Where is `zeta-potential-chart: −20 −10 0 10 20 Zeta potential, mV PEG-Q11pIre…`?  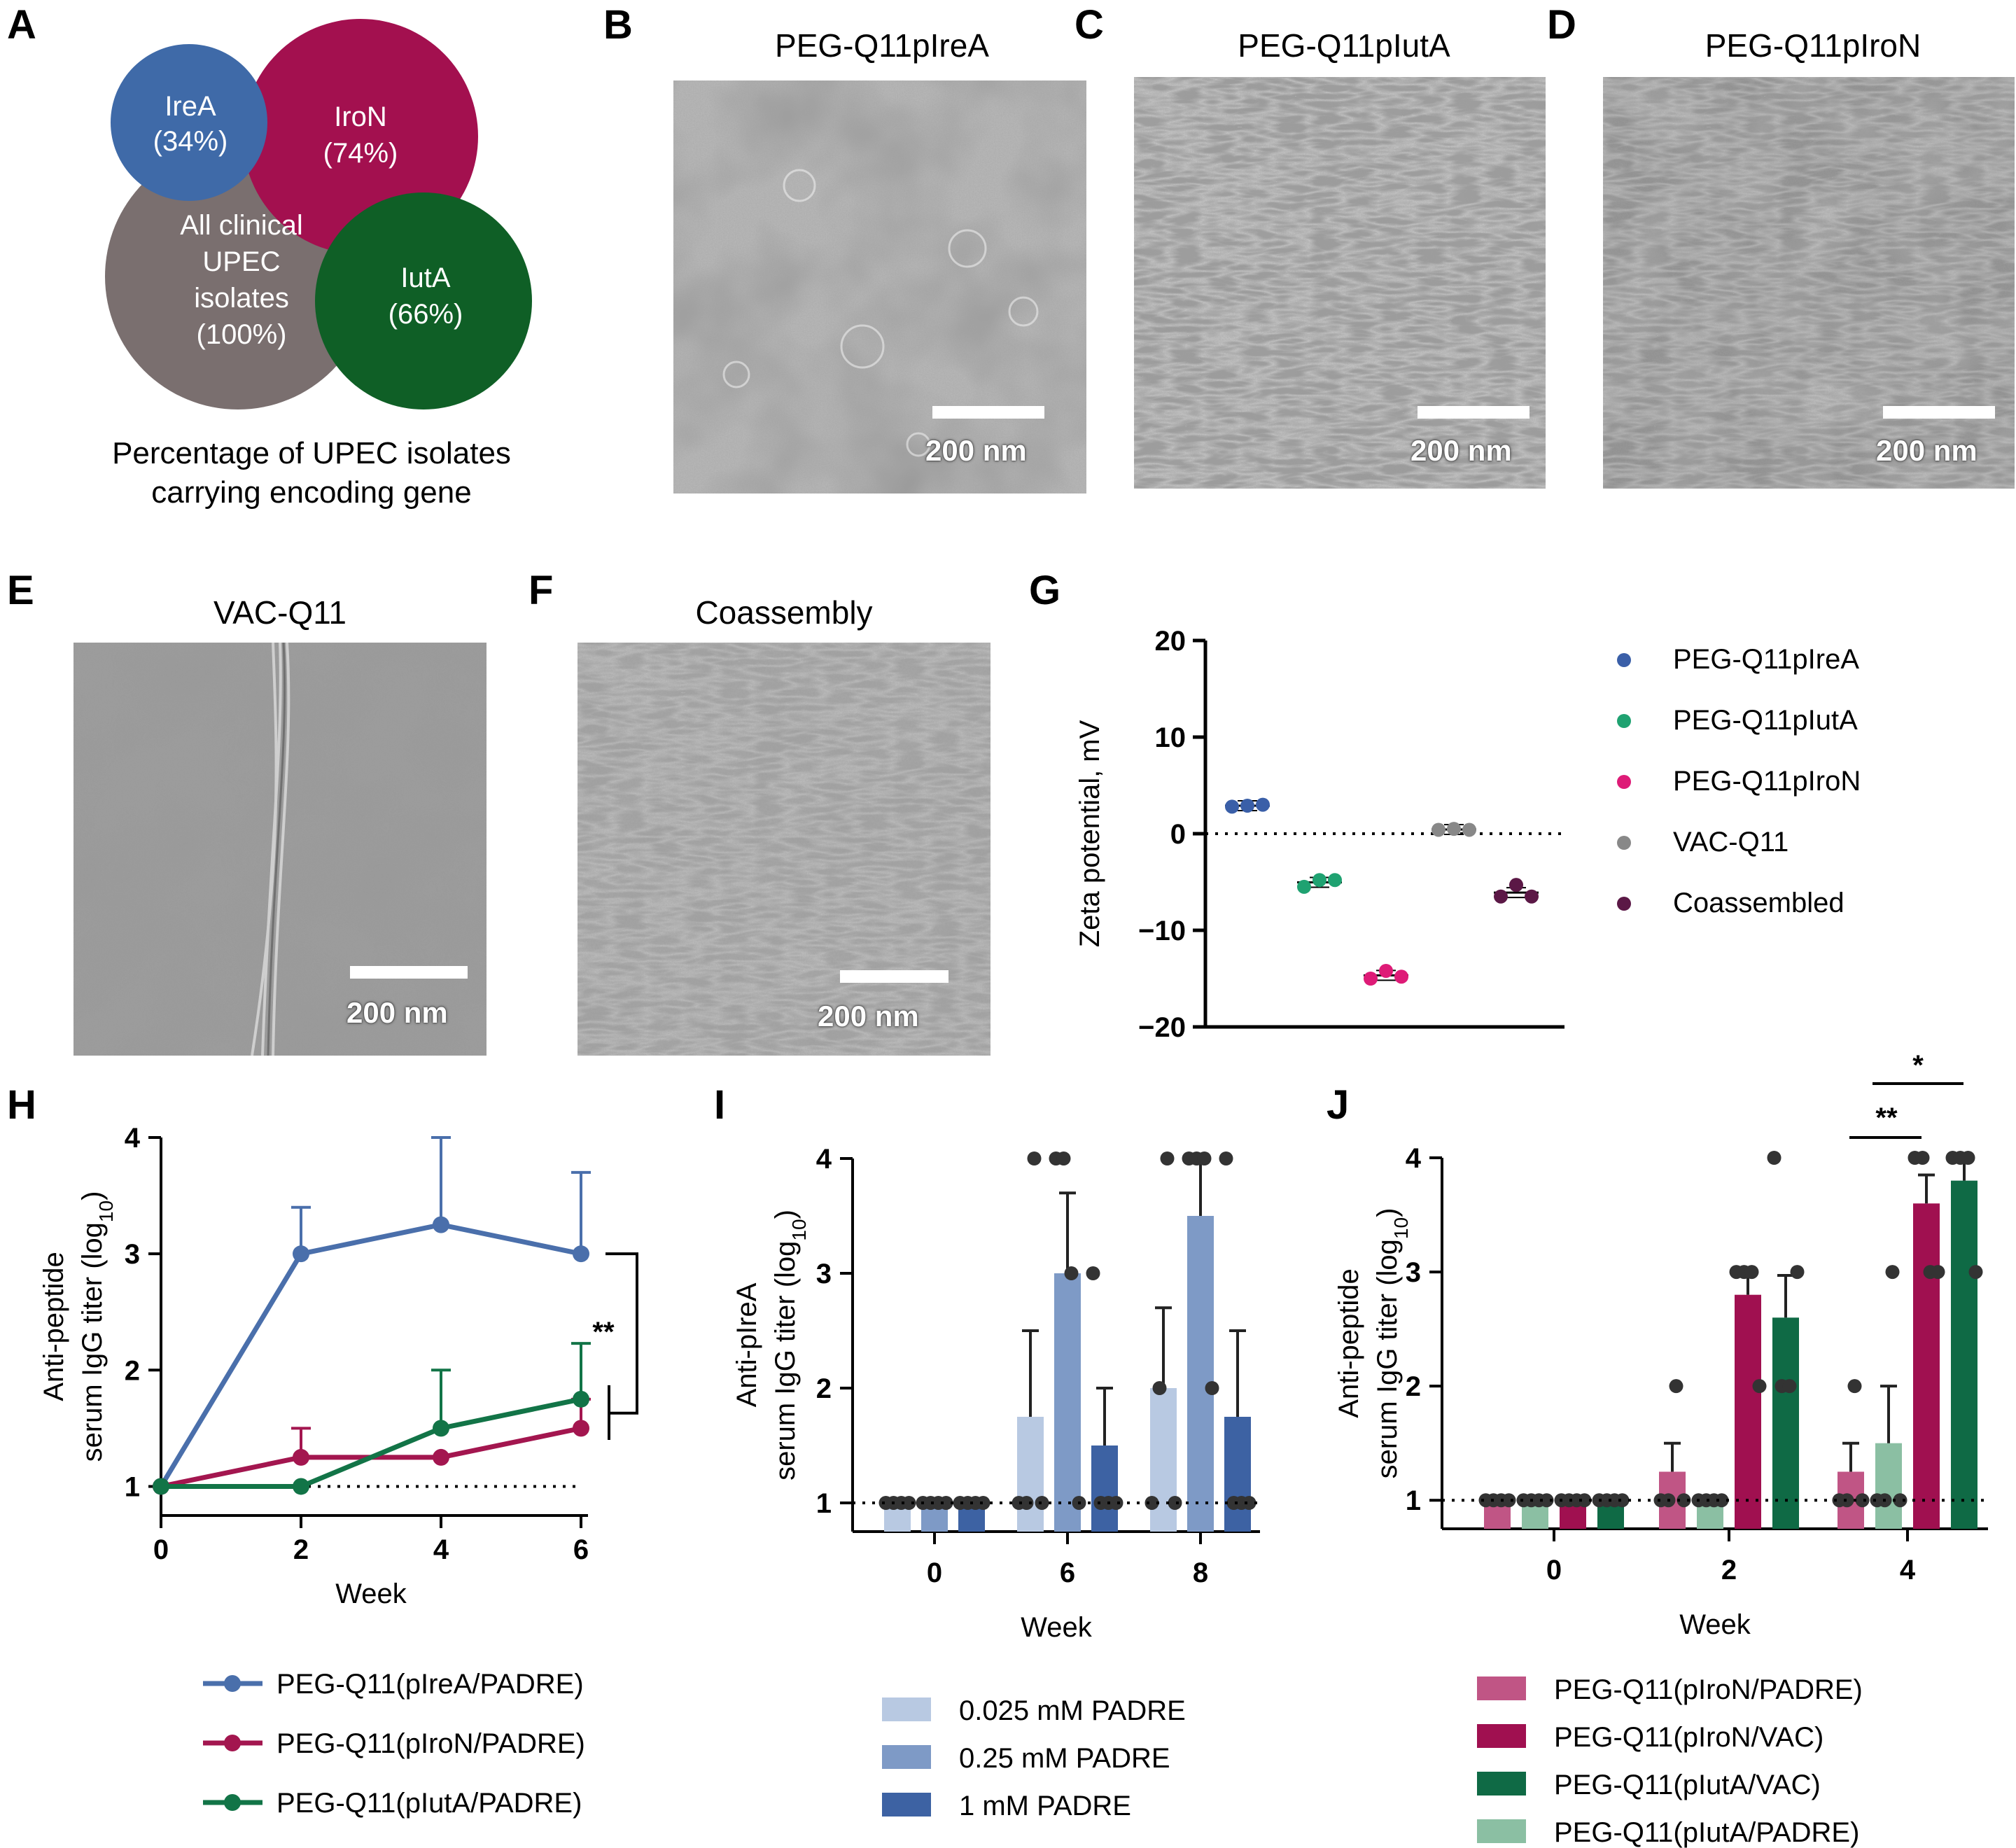
zeta-potential-chart: −20 −10 0 10 20 Zeta potential, mV PEG-Q11pIre… is located at coordinates (1467, 834).